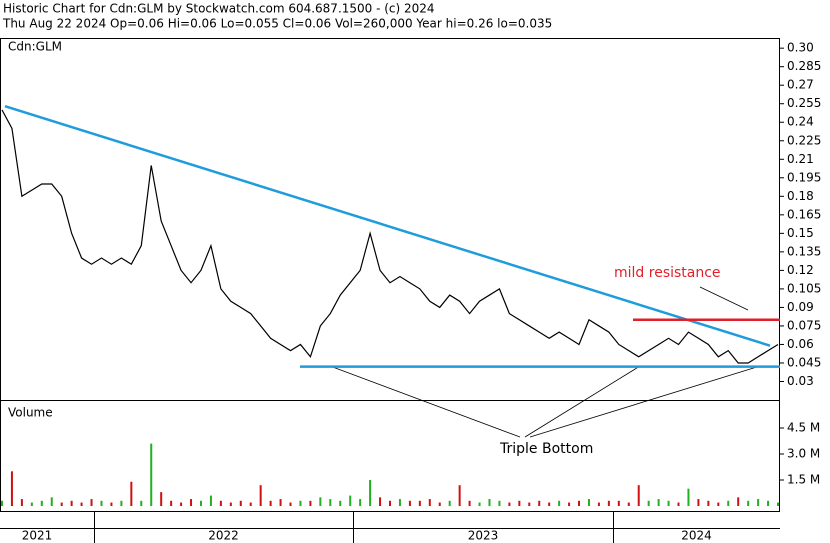 The width and height of the screenshot is (830, 543). I want to click on y-tick-label: 0.21, so click(800, 159).